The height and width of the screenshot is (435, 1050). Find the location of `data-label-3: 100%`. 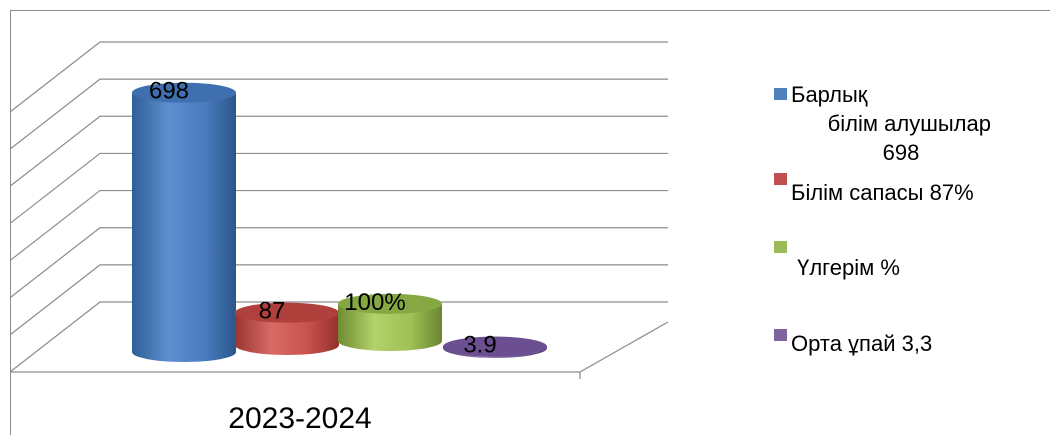

data-label-3: 100% is located at coordinates (374, 302).